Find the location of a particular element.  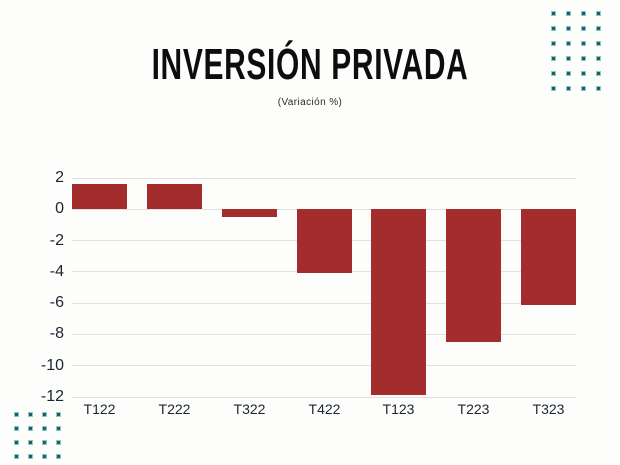

bar-T422 is located at coordinates (324, 241).